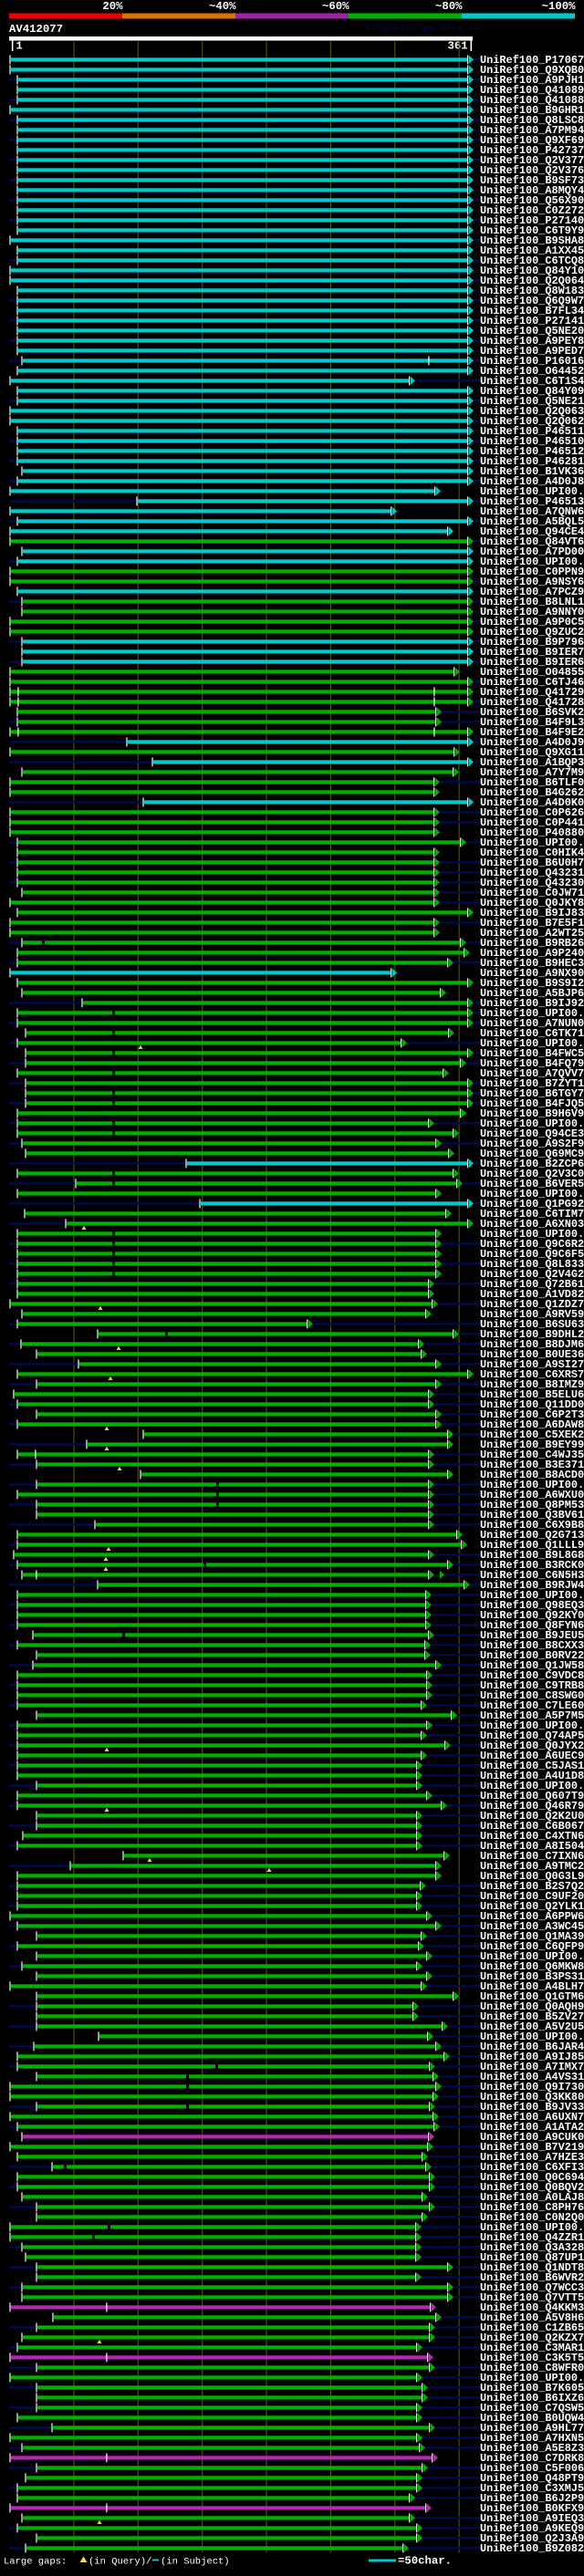 Image resolution: width=584 pixels, height=2576 pixels. Describe the element at coordinates (532, 1254) in the screenshot. I see `svg-text: UniRef100_Q9C6F5` at that location.